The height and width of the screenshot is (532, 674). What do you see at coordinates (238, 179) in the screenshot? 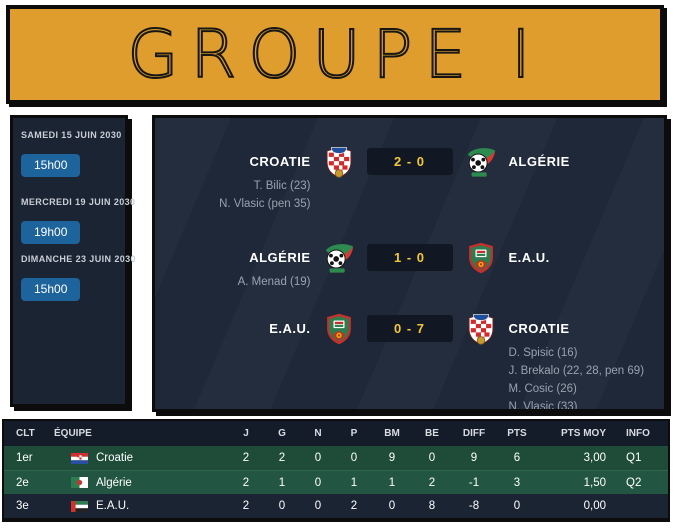
I see `home-team-block: CROATIE T. Bilic (23) N. Vlasic (pen 35)` at bounding box center [238, 179].